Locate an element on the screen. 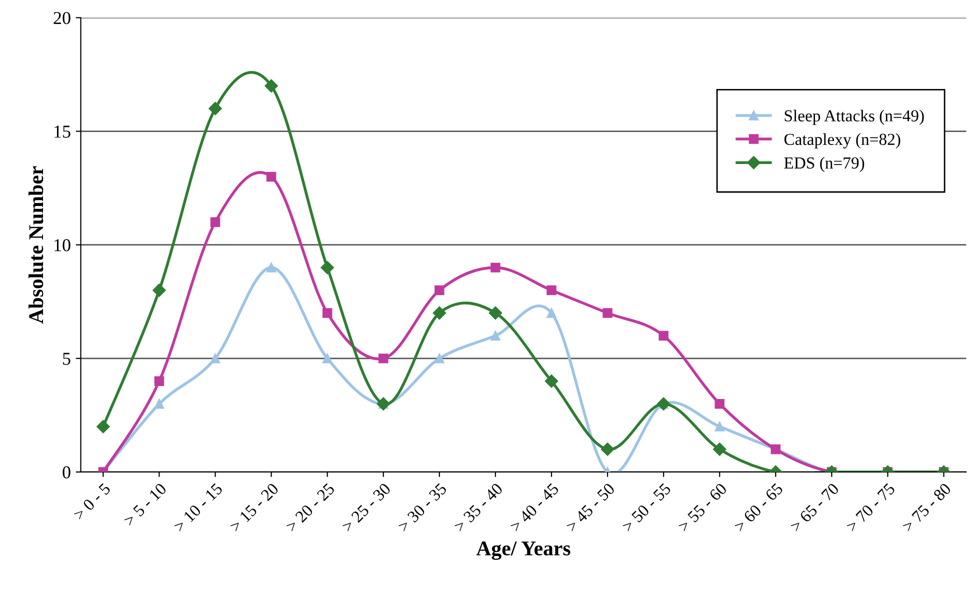 The width and height of the screenshot is (973, 590). y-tick-label: 5 is located at coordinates (66, 358).